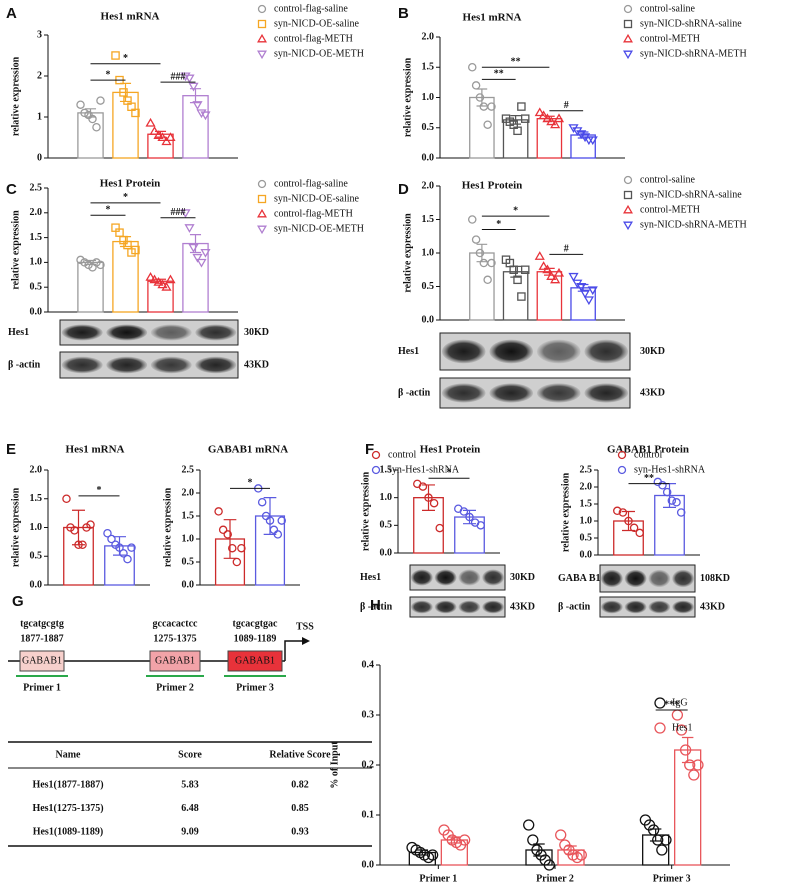 The height and width of the screenshot is (885, 787). I want to click on y-tick-label: 0.2, so click(368, 764).